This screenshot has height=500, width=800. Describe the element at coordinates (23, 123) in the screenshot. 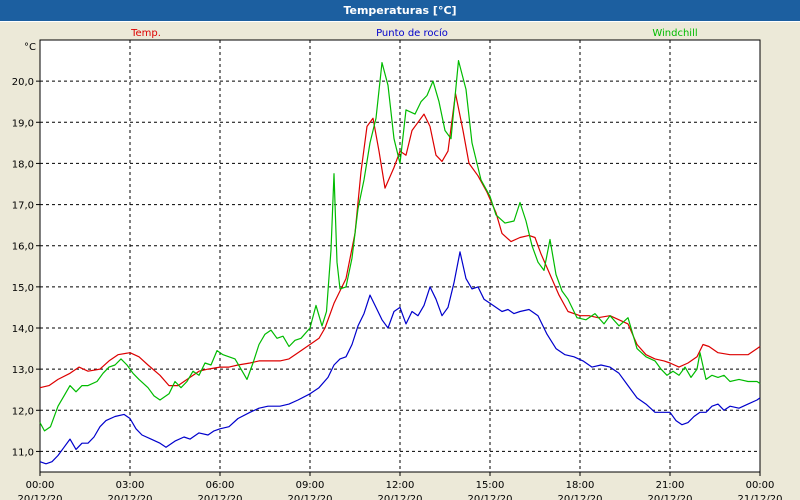

I see `y-tick-label: 19,0` at that location.